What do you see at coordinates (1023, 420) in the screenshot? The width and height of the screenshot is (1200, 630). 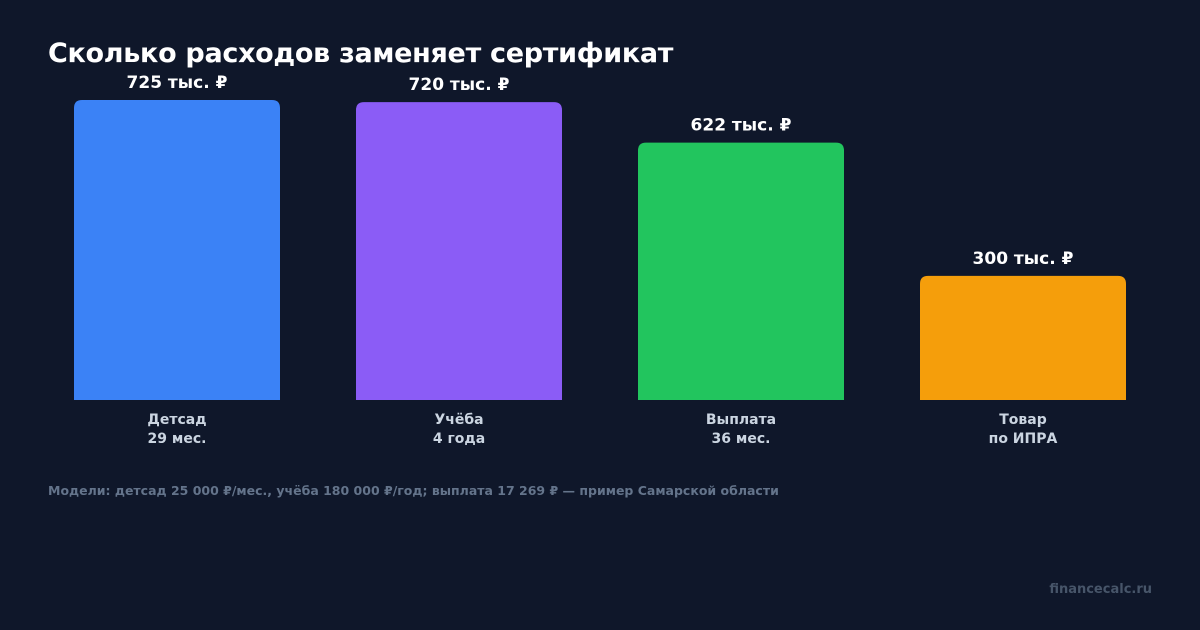 I see `category-label: Товар` at bounding box center [1023, 420].